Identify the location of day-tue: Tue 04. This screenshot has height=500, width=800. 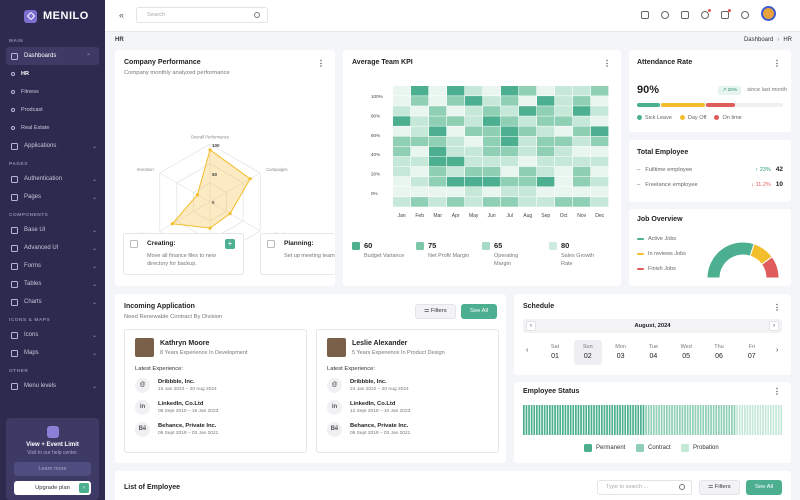
(653, 352).